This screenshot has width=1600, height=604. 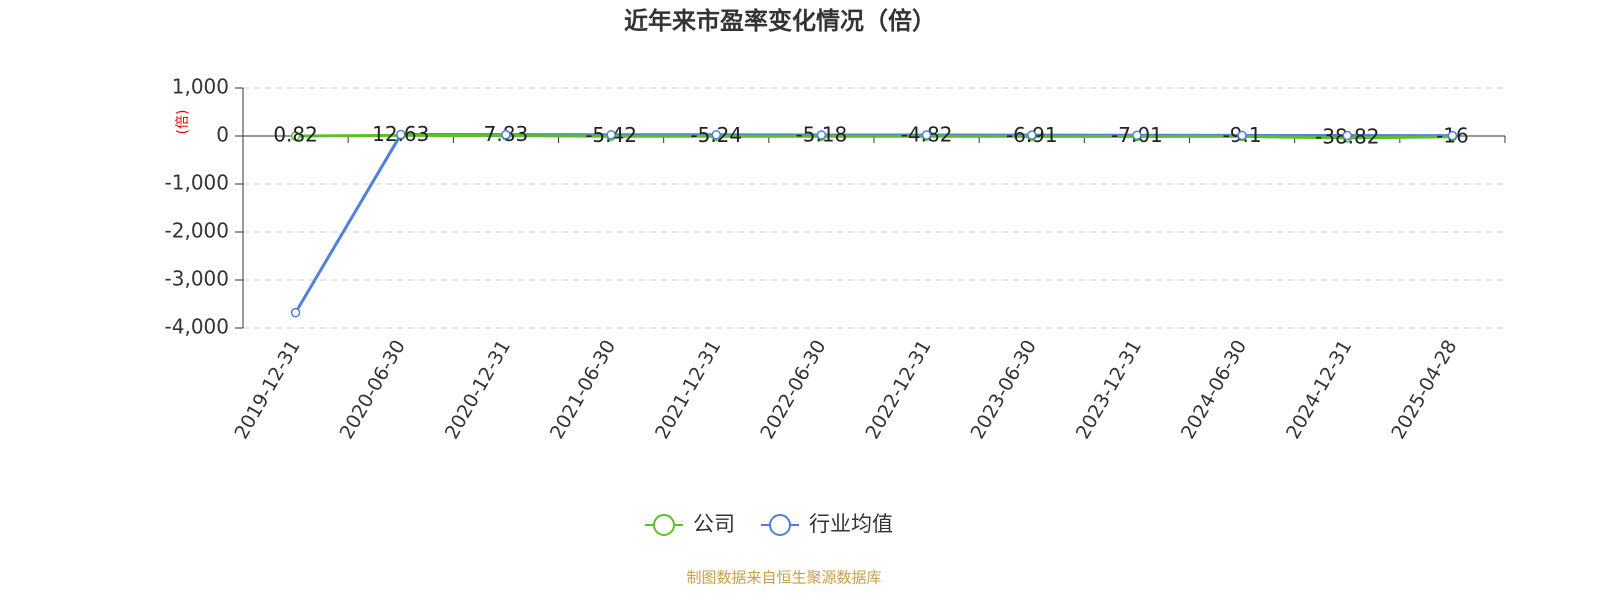 What do you see at coordinates (1109, 389) in the screenshot?
I see `x-tick-label: 2023-12-31` at bounding box center [1109, 389].